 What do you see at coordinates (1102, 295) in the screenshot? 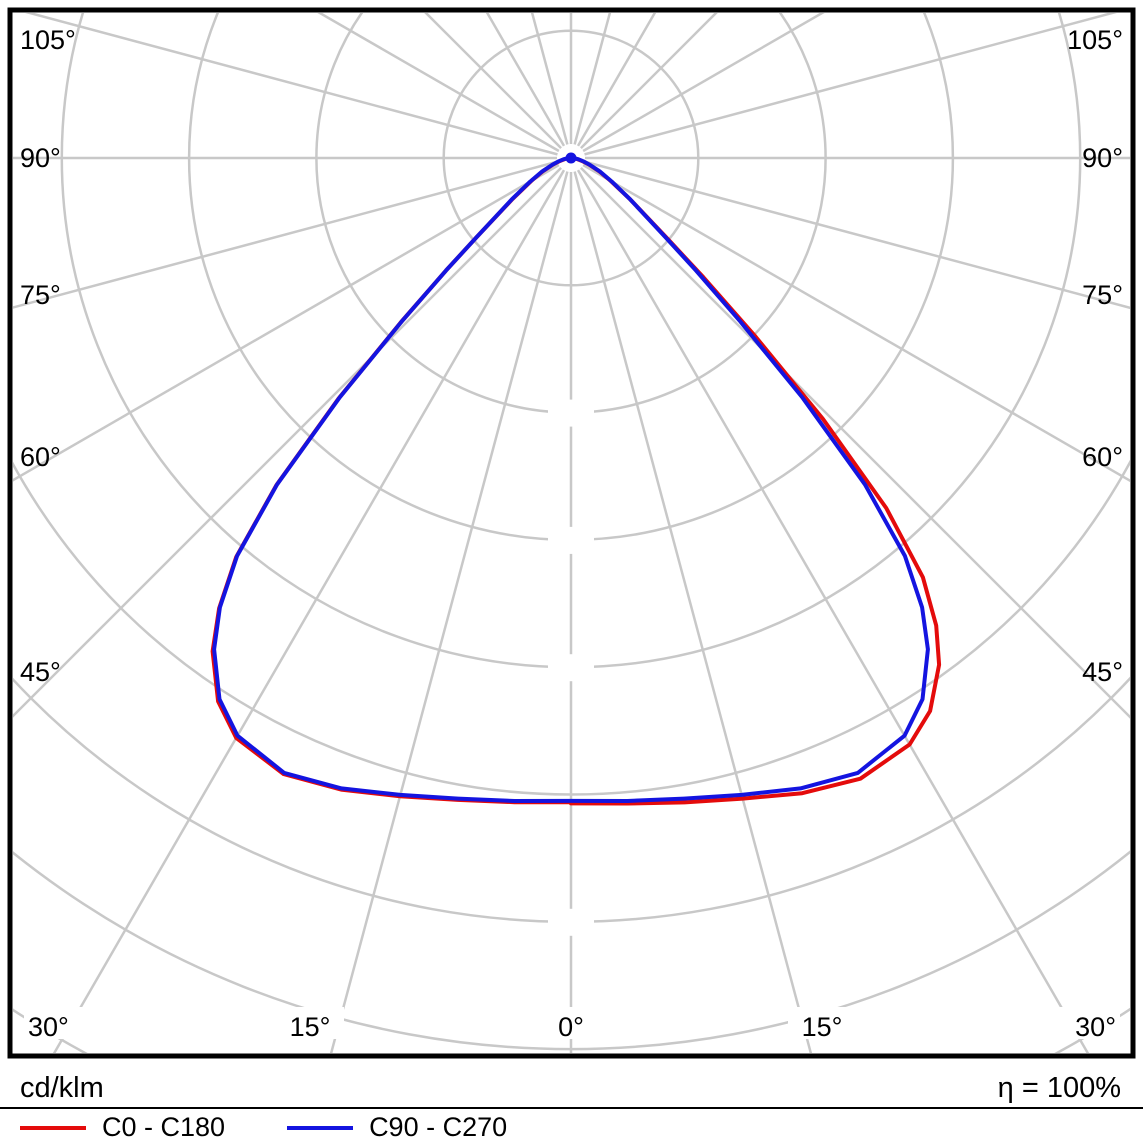
I see `angle-label-right: 75°` at bounding box center [1102, 295].